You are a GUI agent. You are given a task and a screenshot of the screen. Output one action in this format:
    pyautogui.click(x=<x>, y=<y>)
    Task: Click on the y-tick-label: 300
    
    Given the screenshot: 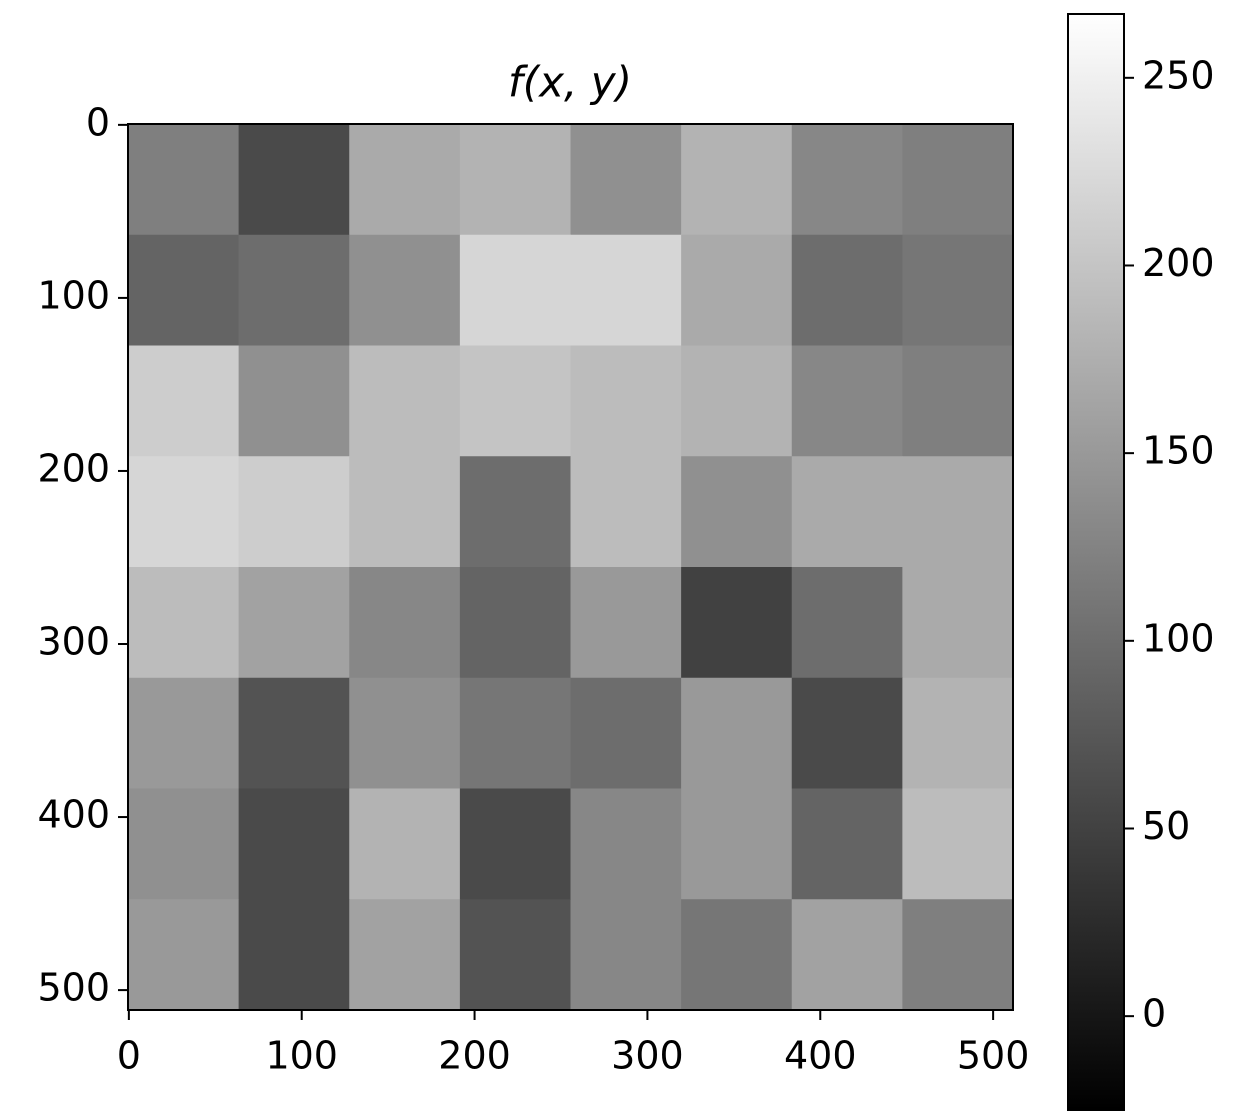 What is the action you would take?
    pyautogui.click(x=73, y=642)
    